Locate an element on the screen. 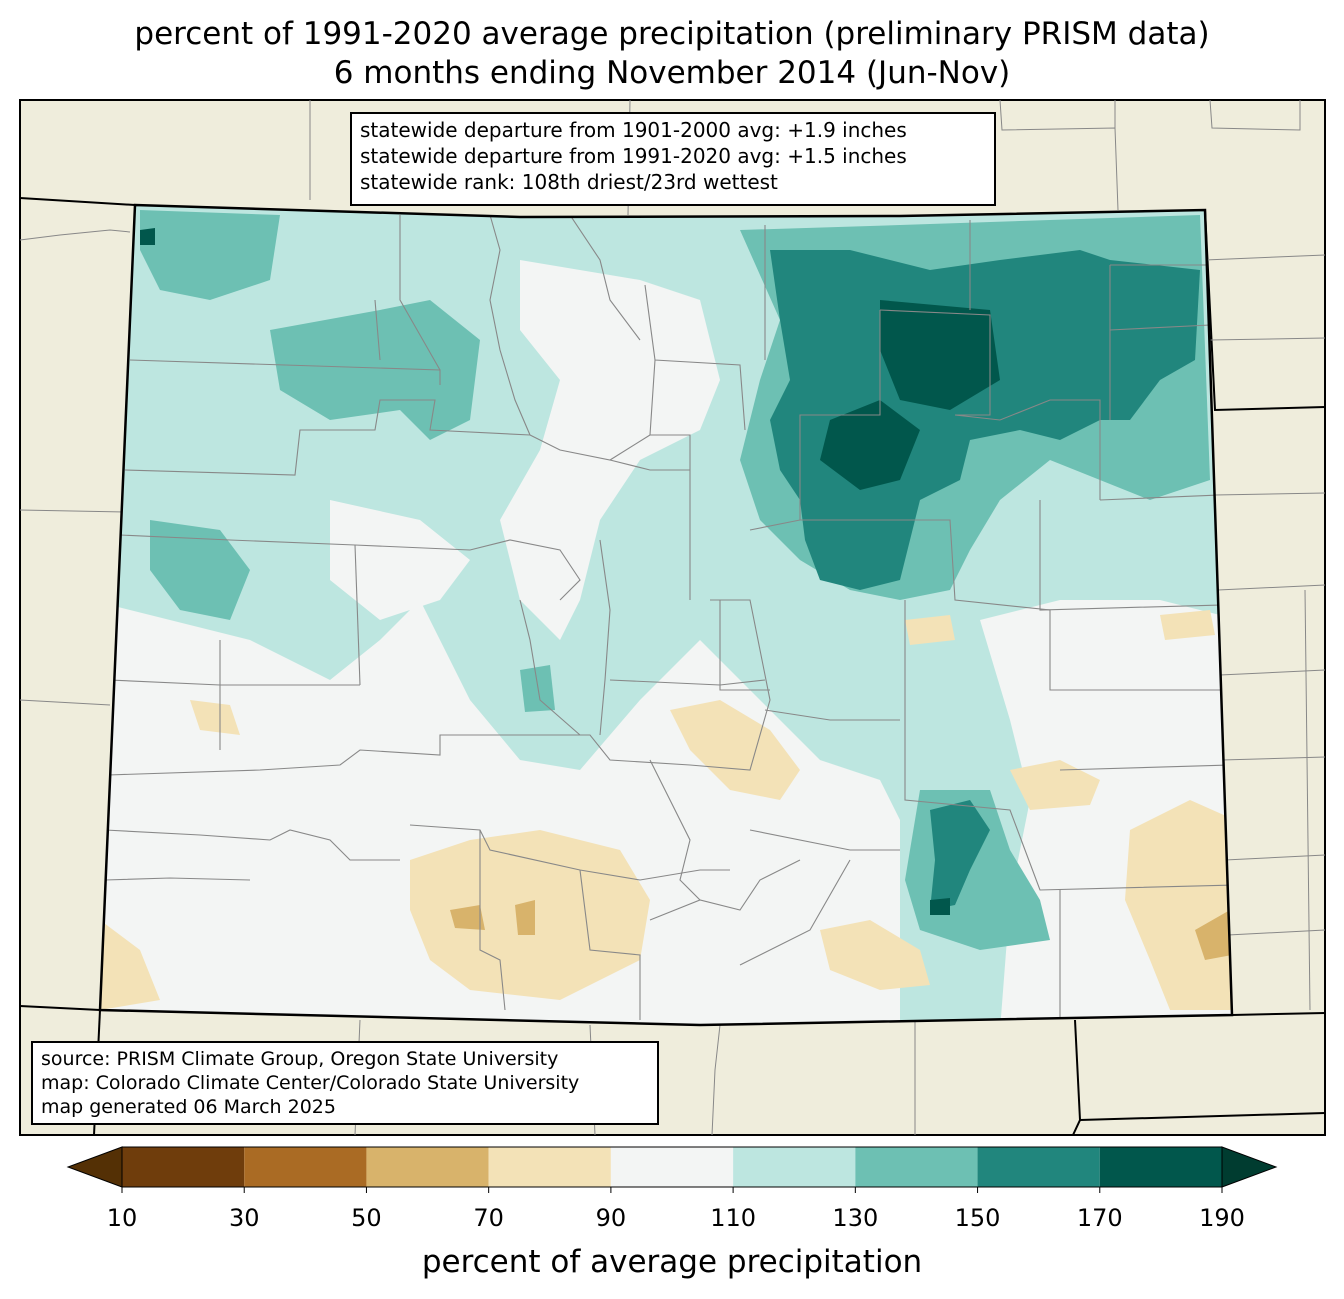 The width and height of the screenshot is (1344, 1299). colorbar-outline is located at coordinates (672, 1167).